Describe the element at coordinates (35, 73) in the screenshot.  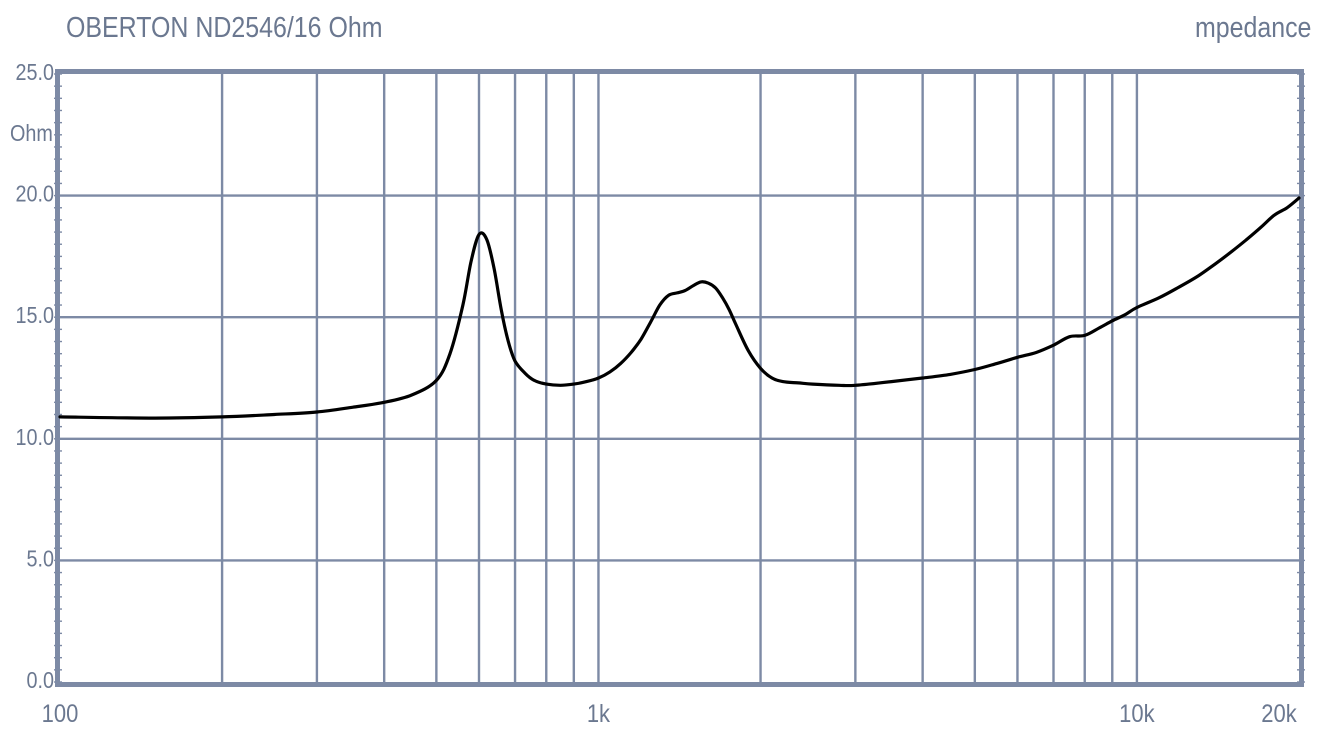
I see `y-tick-label: 25.0` at that location.